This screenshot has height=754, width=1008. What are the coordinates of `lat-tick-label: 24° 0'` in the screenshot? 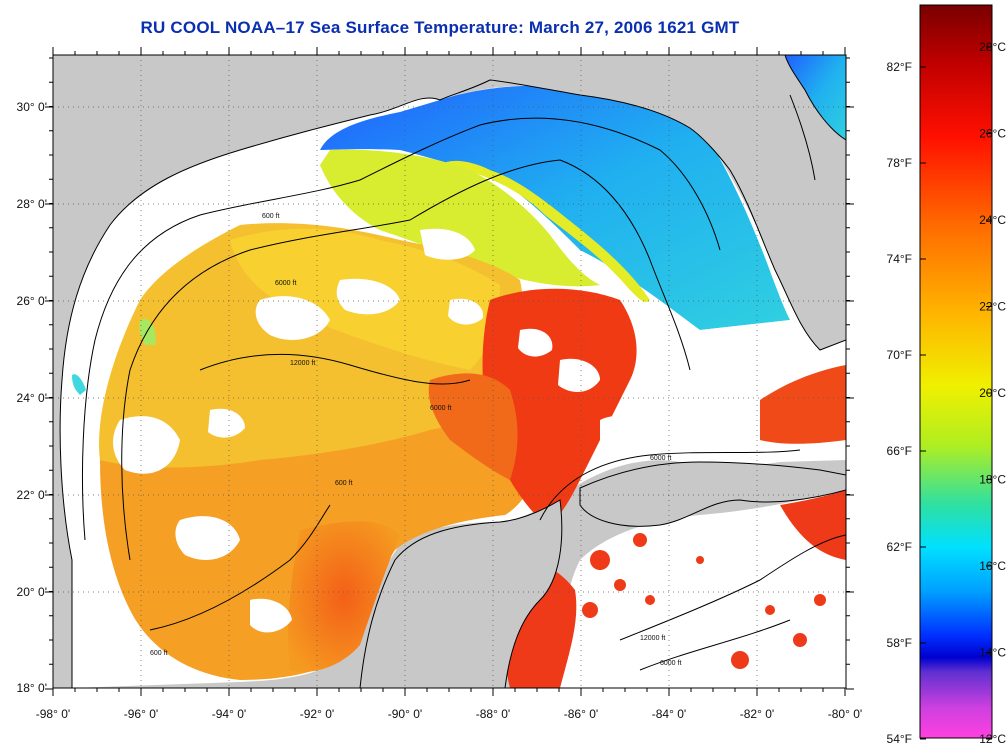 It's located at (32, 398).